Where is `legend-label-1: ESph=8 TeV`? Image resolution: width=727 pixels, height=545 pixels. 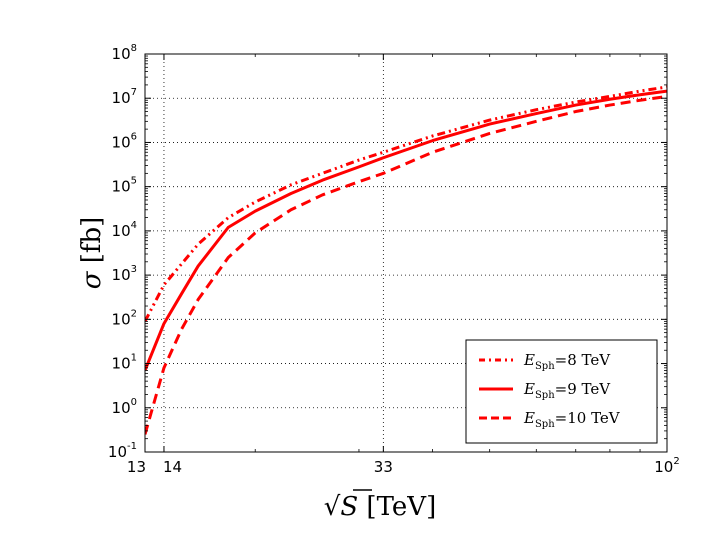 legend-label-1: ESph=8 TeV is located at coordinates (567, 361).